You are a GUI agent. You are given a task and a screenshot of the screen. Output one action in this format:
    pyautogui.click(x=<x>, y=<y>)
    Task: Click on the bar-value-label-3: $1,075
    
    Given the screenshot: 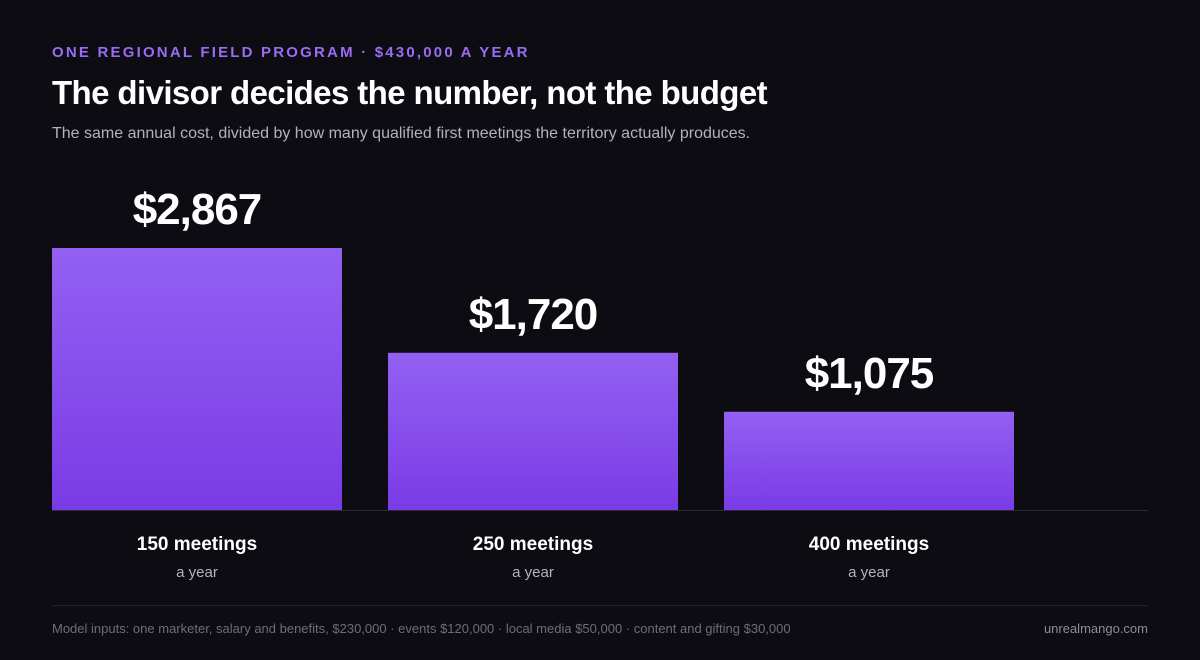 What is the action you would take?
    pyautogui.click(x=869, y=373)
    